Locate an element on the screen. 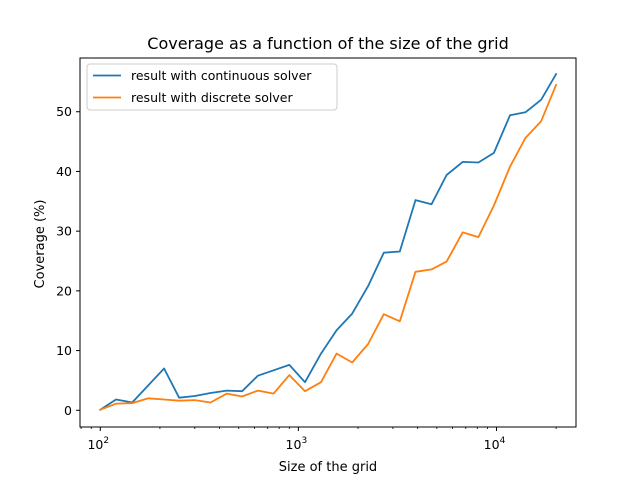 This screenshot has height=484, width=640. y-axis-label: Coverage (%) is located at coordinates (40, 244).